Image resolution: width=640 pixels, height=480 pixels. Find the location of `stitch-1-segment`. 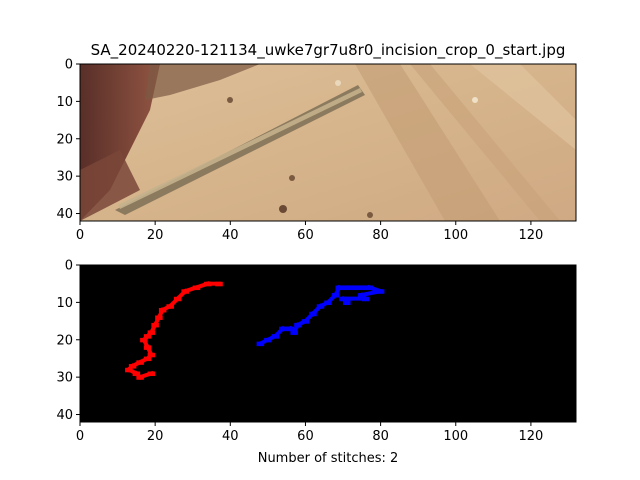

stitch-1-segment is located at coordinates (145, 375).